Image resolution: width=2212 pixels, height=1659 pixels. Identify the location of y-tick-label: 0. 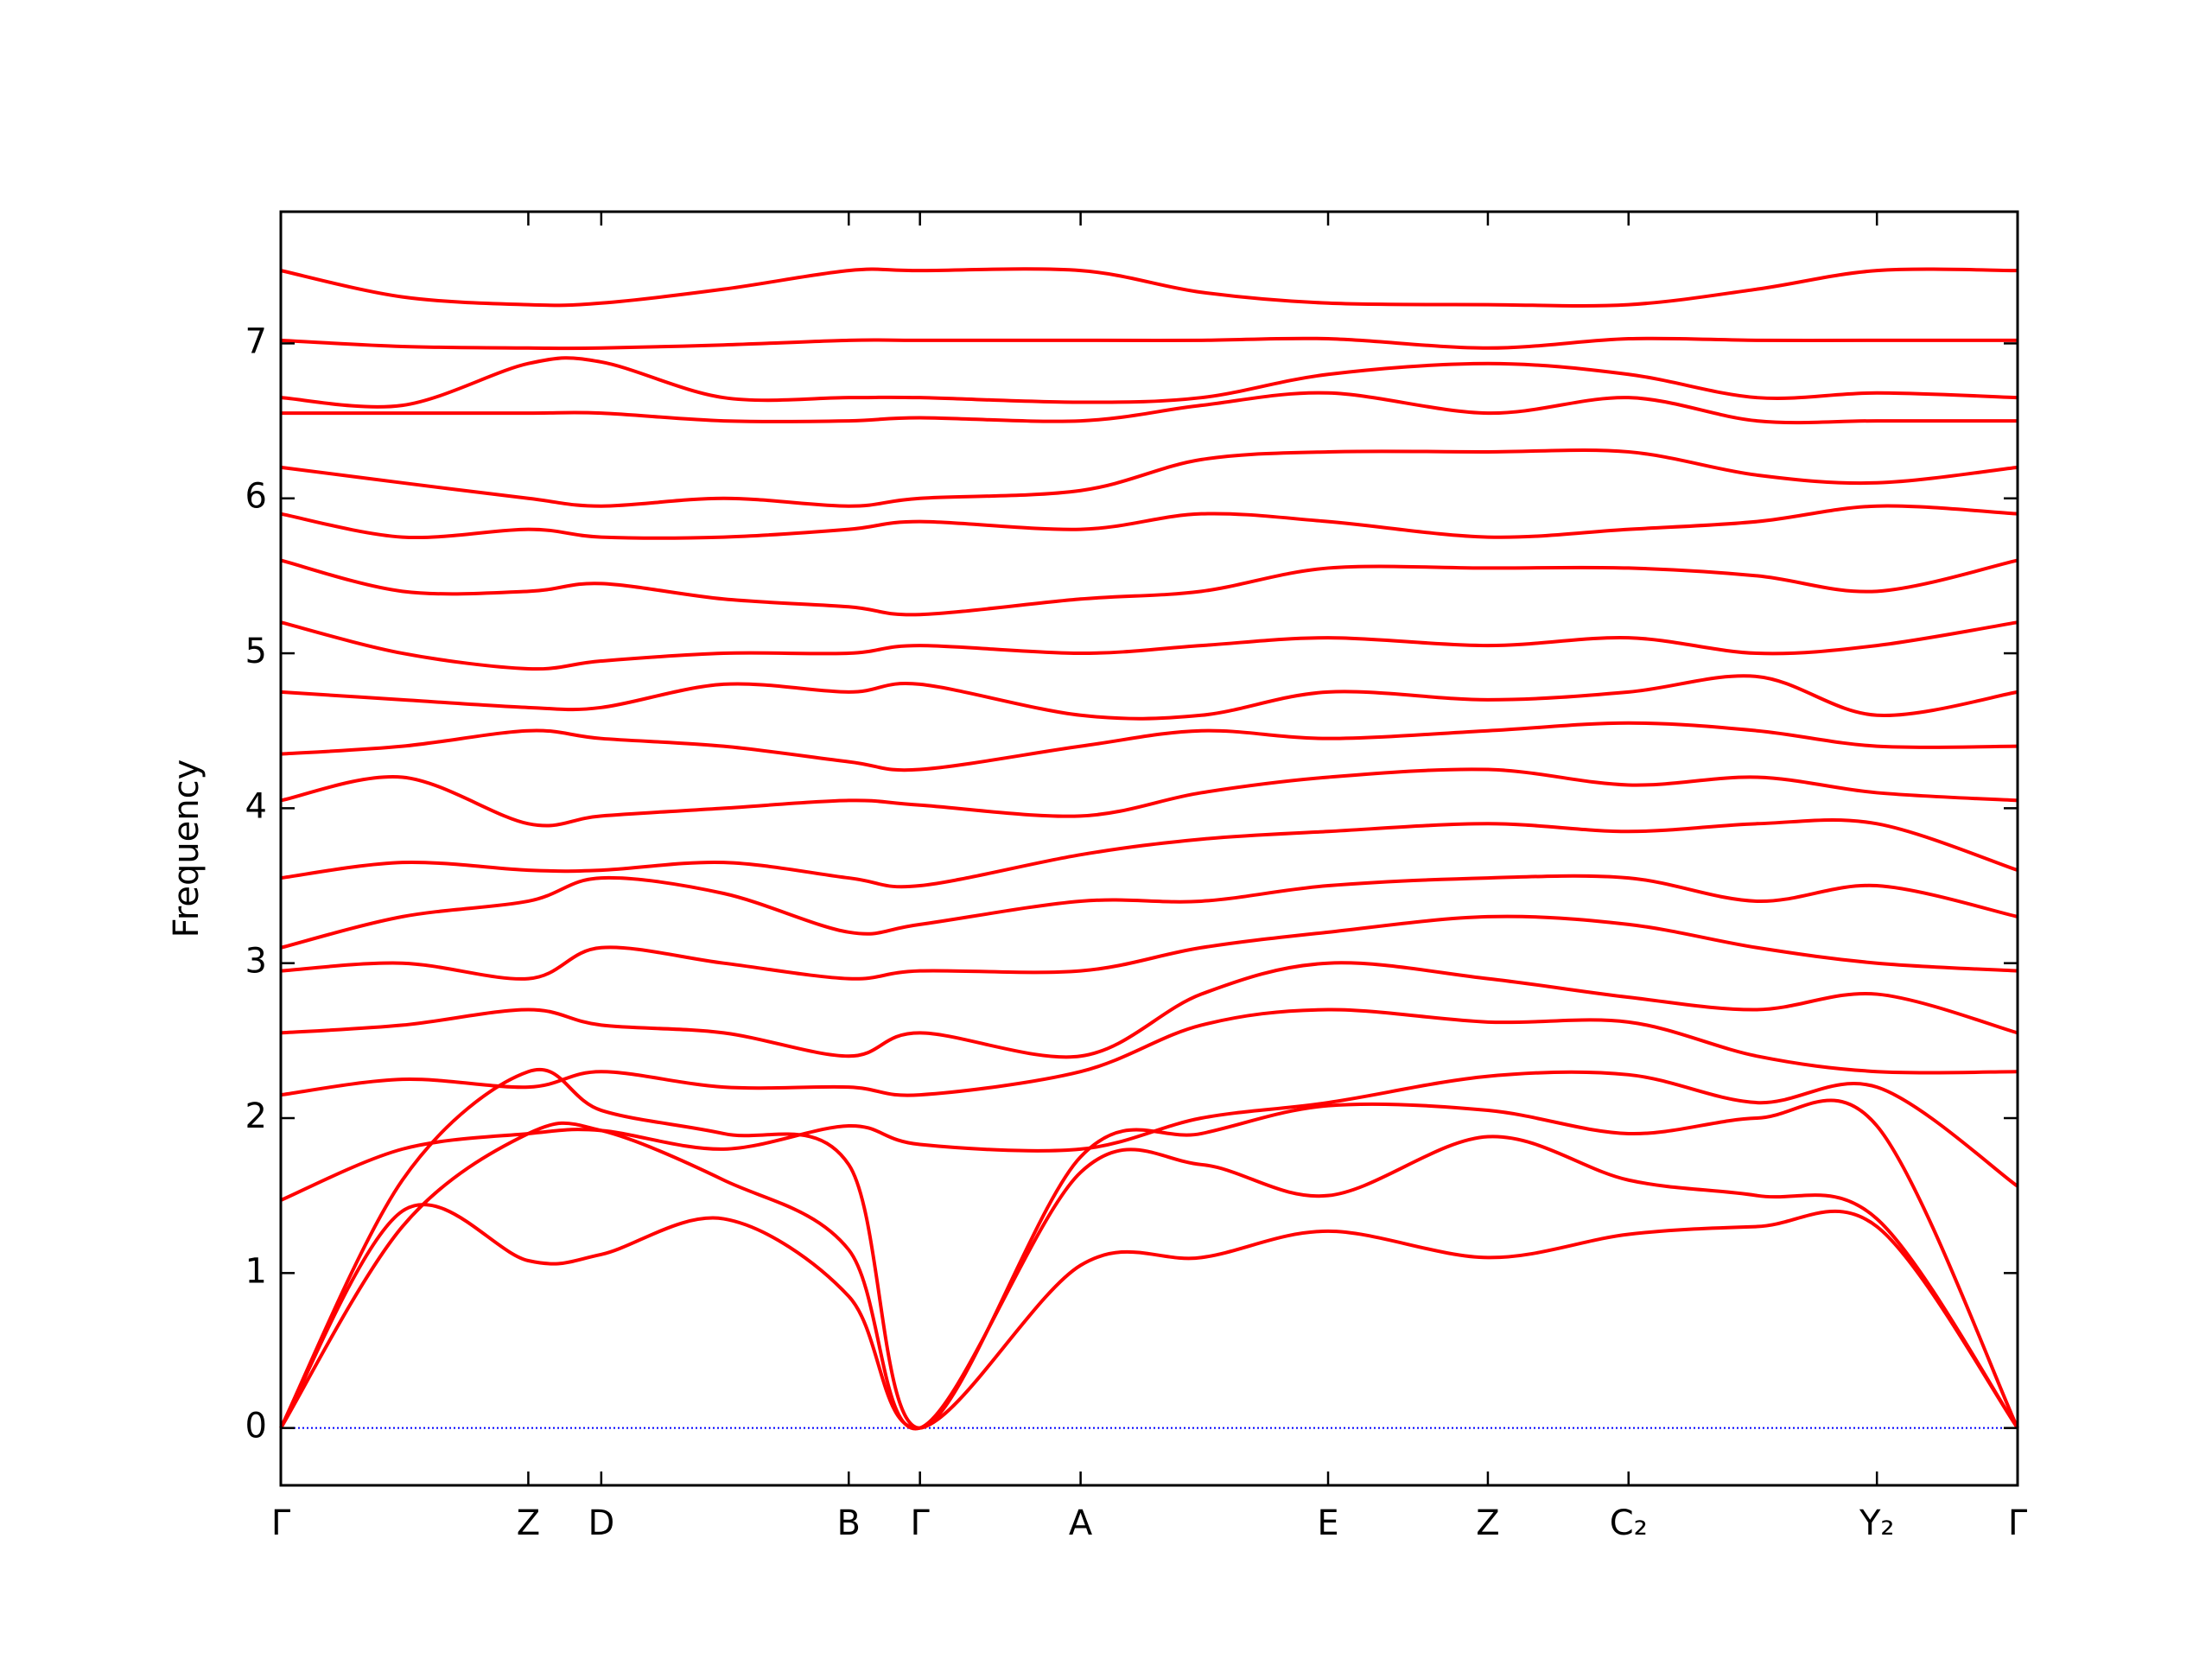
(256, 1426).